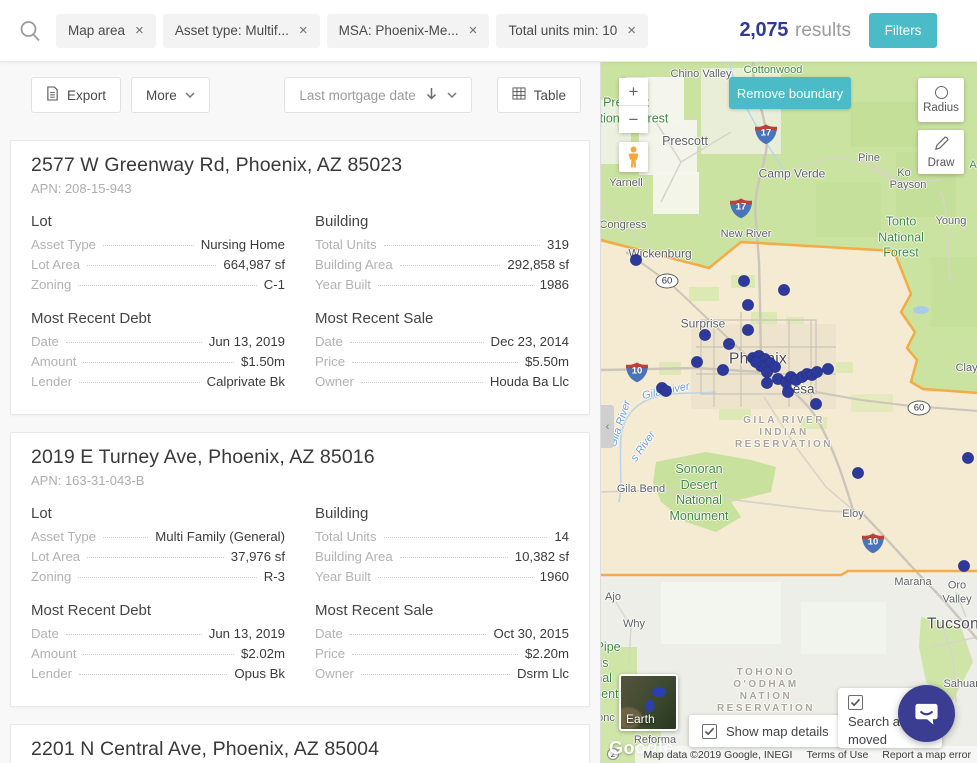 Image resolution: width=977 pixels, height=763 pixels. I want to click on export-button: Export, so click(76, 95).